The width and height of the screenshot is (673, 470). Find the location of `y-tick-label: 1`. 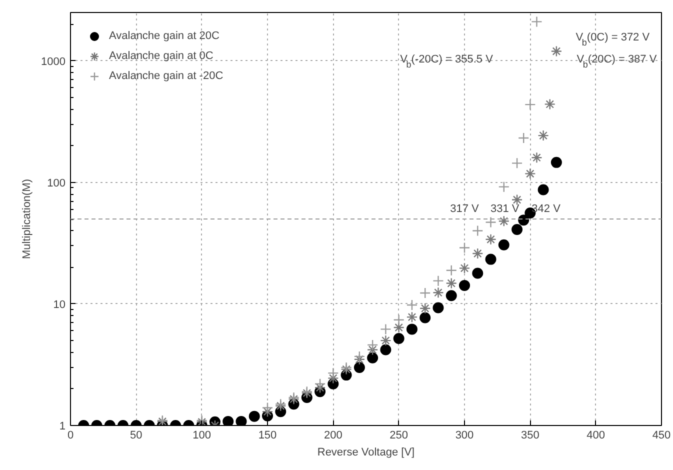

y-tick-label: 1 is located at coordinates (62, 426).